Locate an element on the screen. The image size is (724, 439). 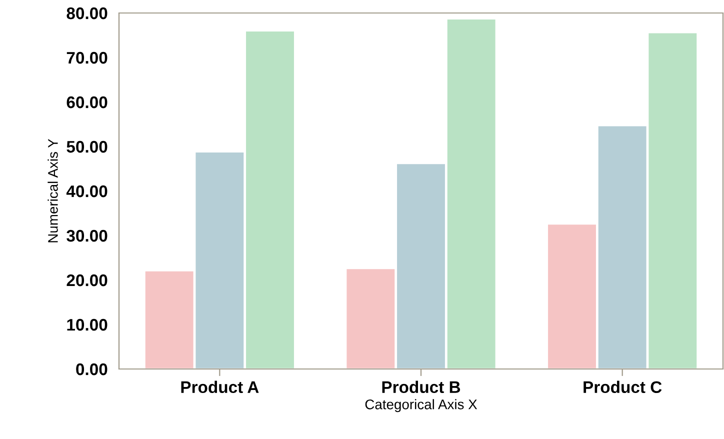
x-tick-label: Product B is located at coordinates (421, 387).